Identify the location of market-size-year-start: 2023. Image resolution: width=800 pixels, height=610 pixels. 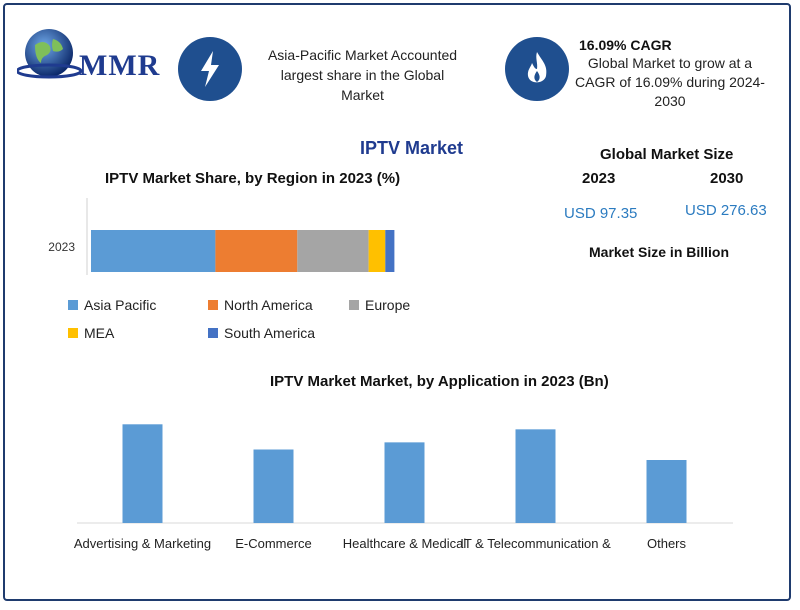
(599, 178).